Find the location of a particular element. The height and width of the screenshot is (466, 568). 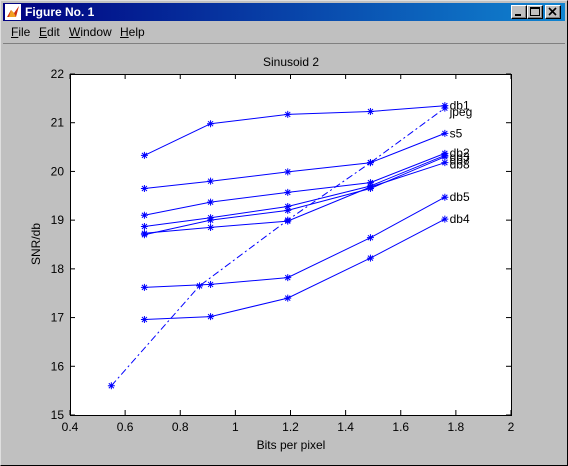

maximize-icon is located at coordinates (535, 11).